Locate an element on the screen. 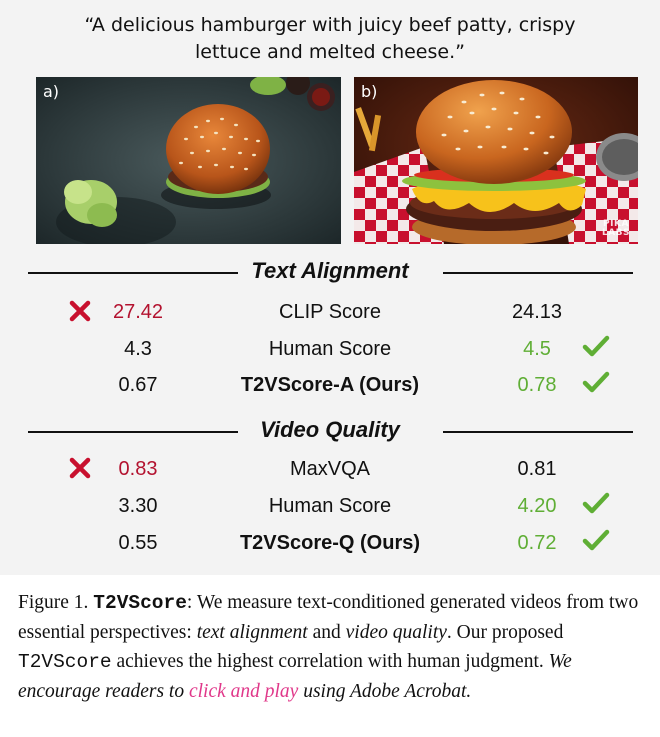  vq-row1-metric: MaxVQA is located at coordinates (330, 469).